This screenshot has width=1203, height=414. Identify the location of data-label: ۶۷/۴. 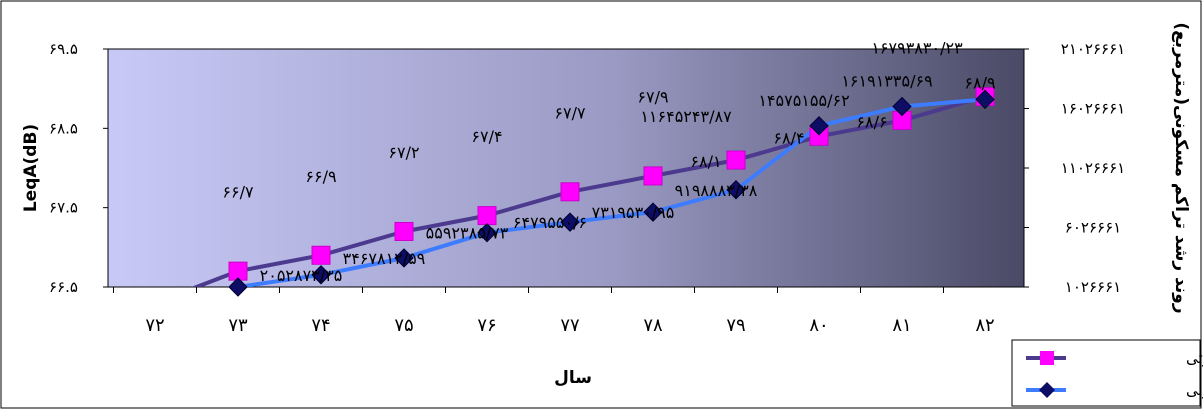
(486, 136).